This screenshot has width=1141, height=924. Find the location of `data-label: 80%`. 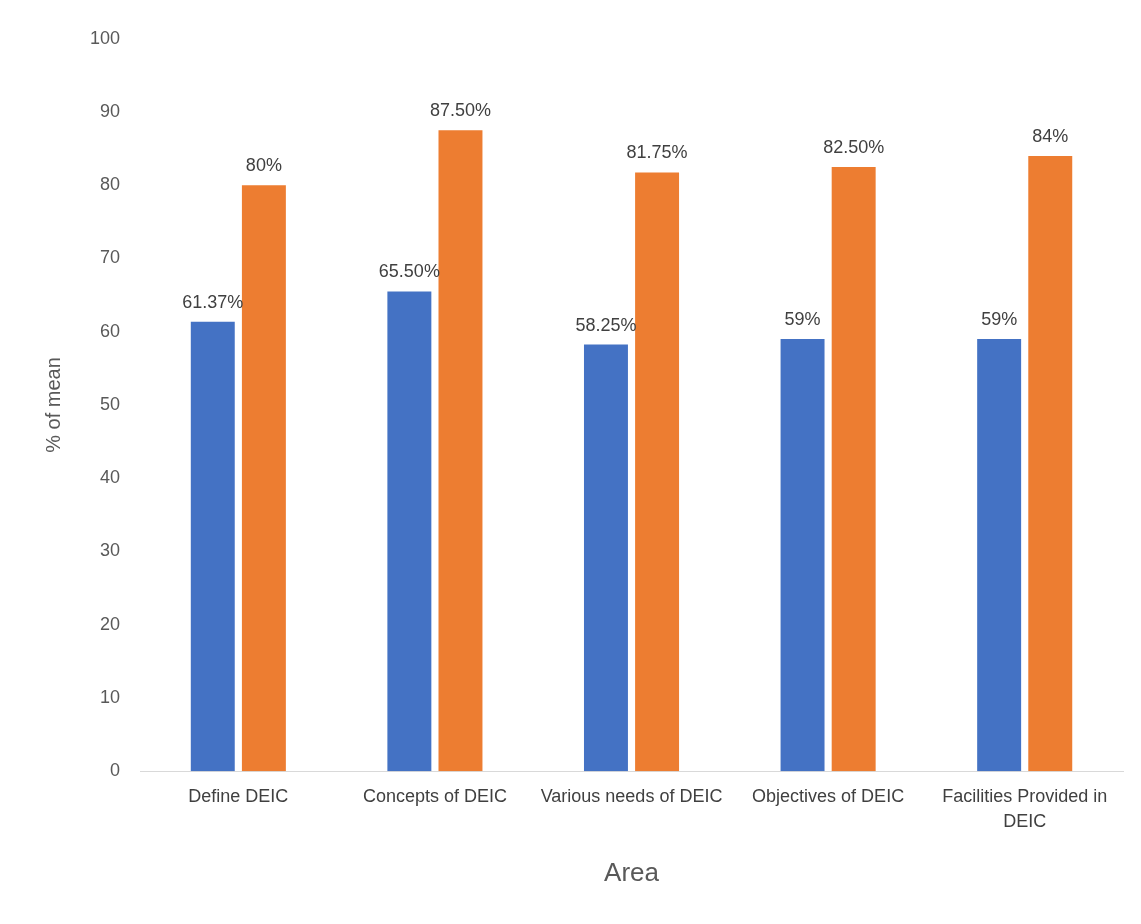

data-label: 80% is located at coordinates (263, 165).